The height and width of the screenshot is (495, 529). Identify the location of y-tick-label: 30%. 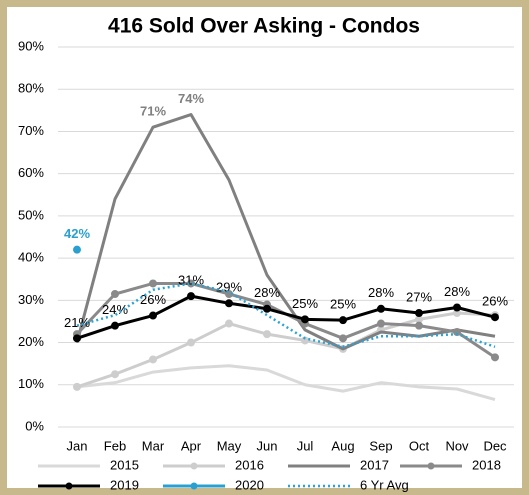
(31, 299).